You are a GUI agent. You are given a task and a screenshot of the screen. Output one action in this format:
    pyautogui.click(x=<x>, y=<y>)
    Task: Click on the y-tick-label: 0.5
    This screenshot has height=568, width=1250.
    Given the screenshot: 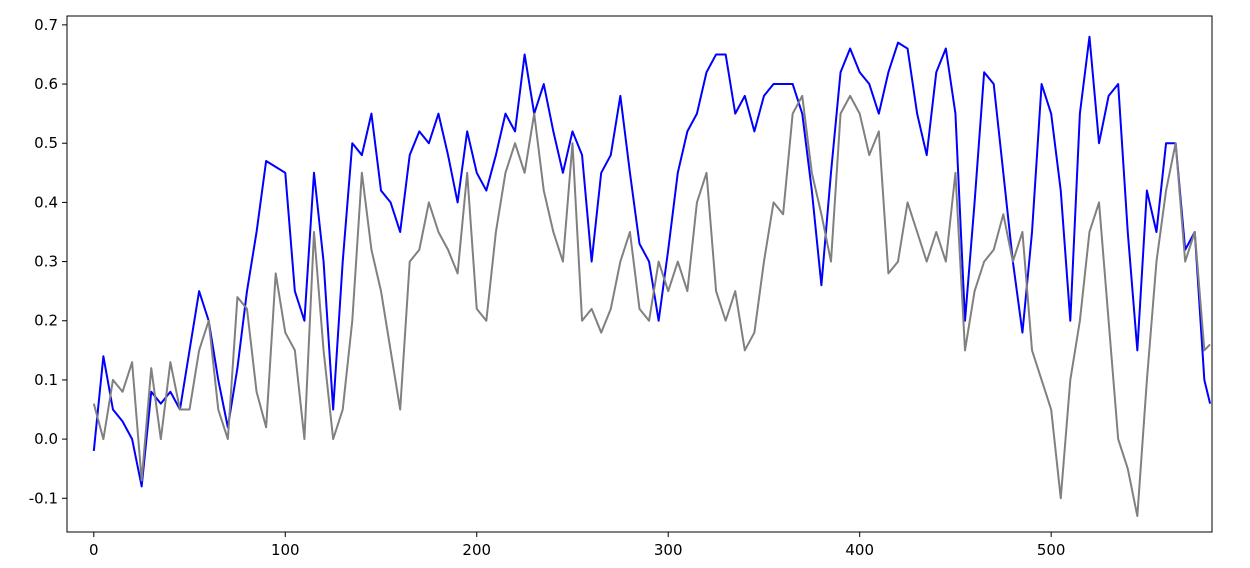 What is the action you would take?
    pyautogui.click(x=46, y=143)
    